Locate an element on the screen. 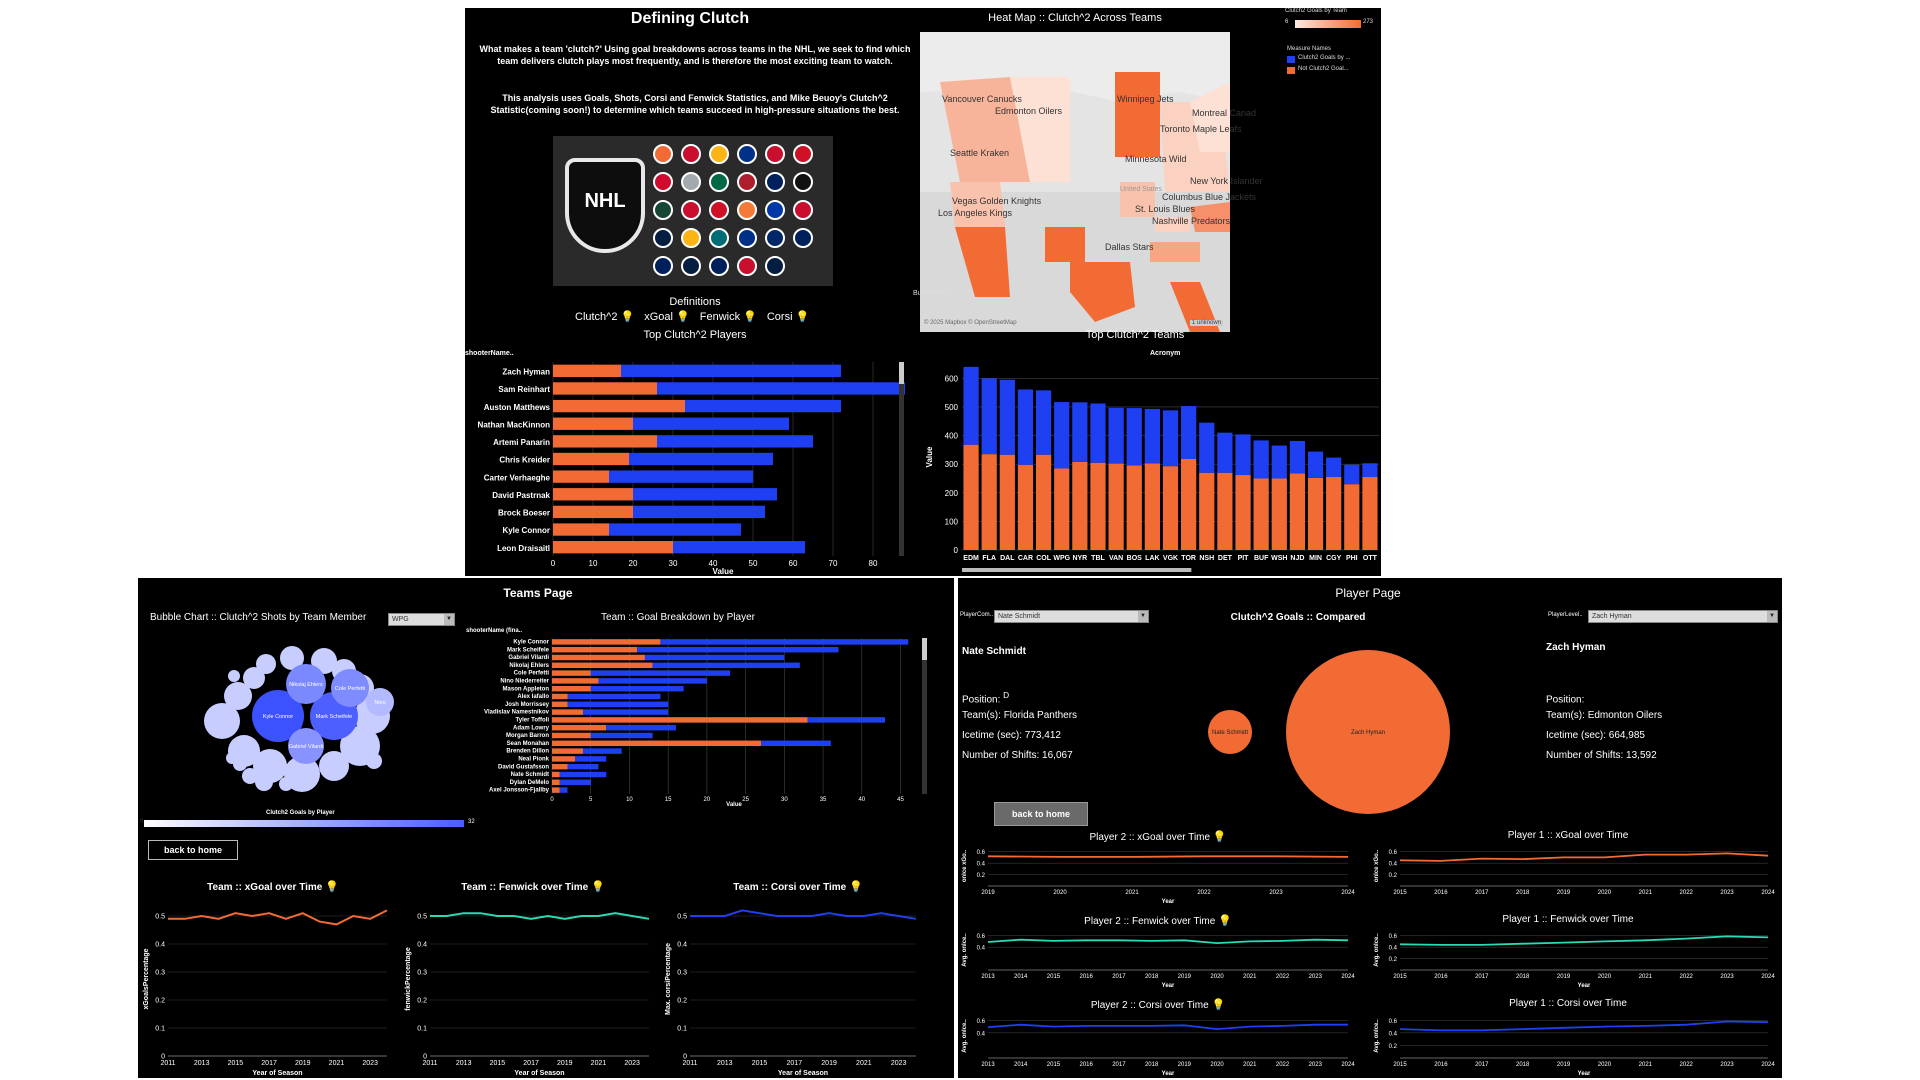 The width and height of the screenshot is (1920, 1080). x-tick-label: 20 is located at coordinates (633, 563).